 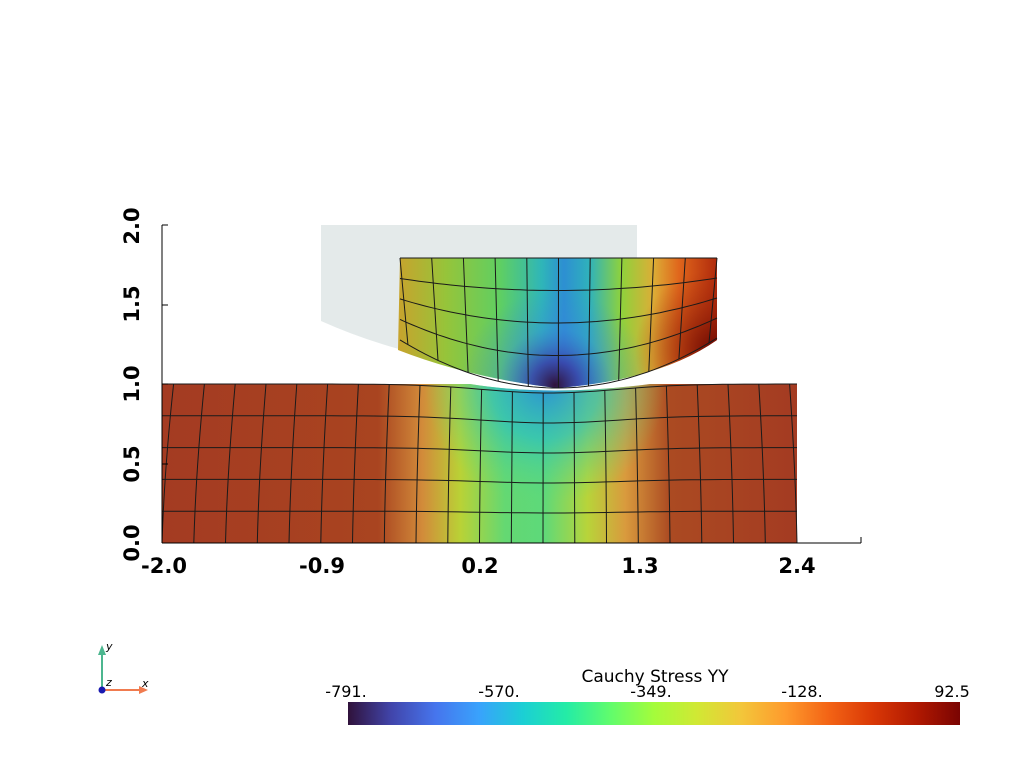 What do you see at coordinates (109, 646) in the screenshot?
I see `triad-y-label: y` at bounding box center [109, 646].